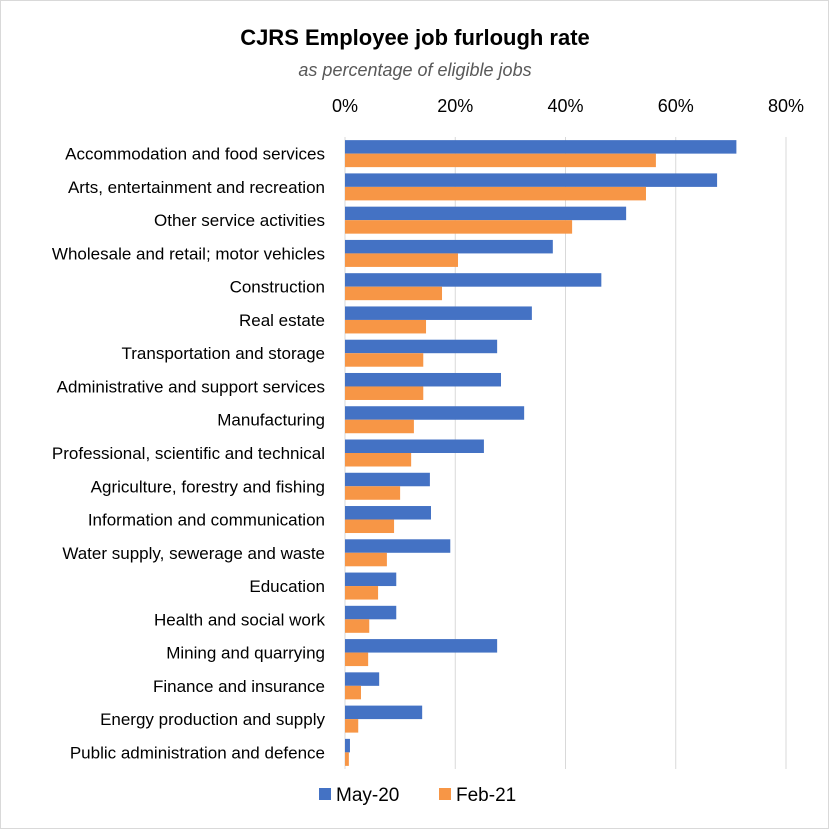  I want to click on x-axis-ticks: 0% 20% 40% 60% 80%, so click(568, 106).